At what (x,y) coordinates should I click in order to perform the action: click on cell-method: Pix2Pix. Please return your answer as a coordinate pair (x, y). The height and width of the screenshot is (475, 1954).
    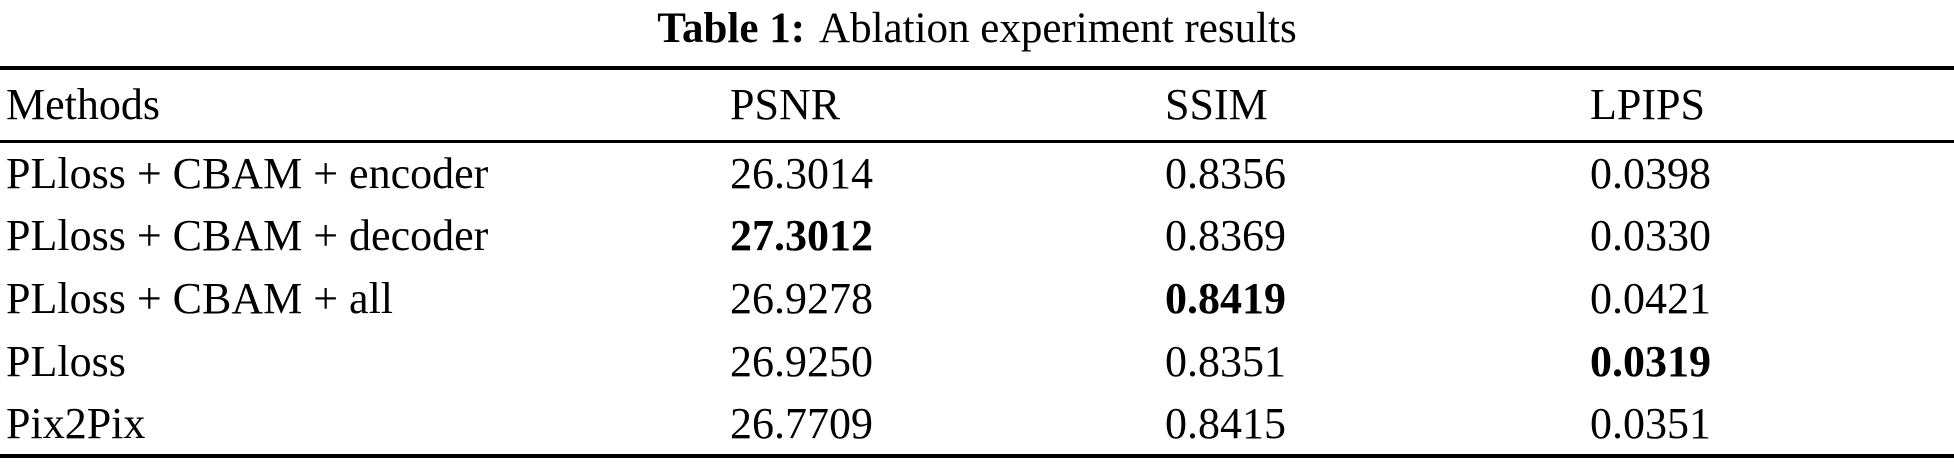
    Looking at the image, I should click on (76, 423).